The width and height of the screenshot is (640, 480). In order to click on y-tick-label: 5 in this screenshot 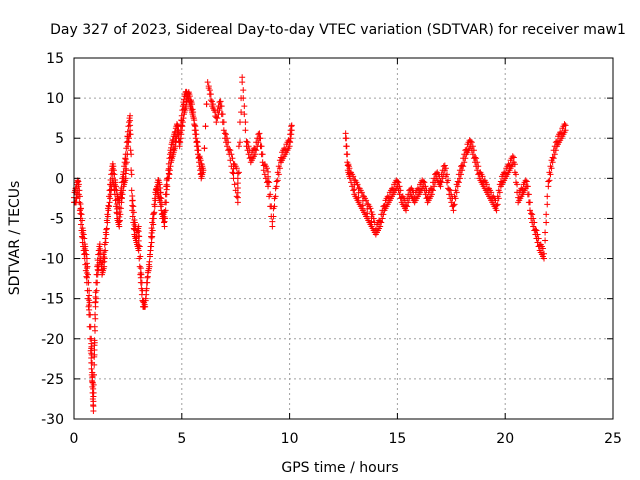, I will do `click(59, 139)`.